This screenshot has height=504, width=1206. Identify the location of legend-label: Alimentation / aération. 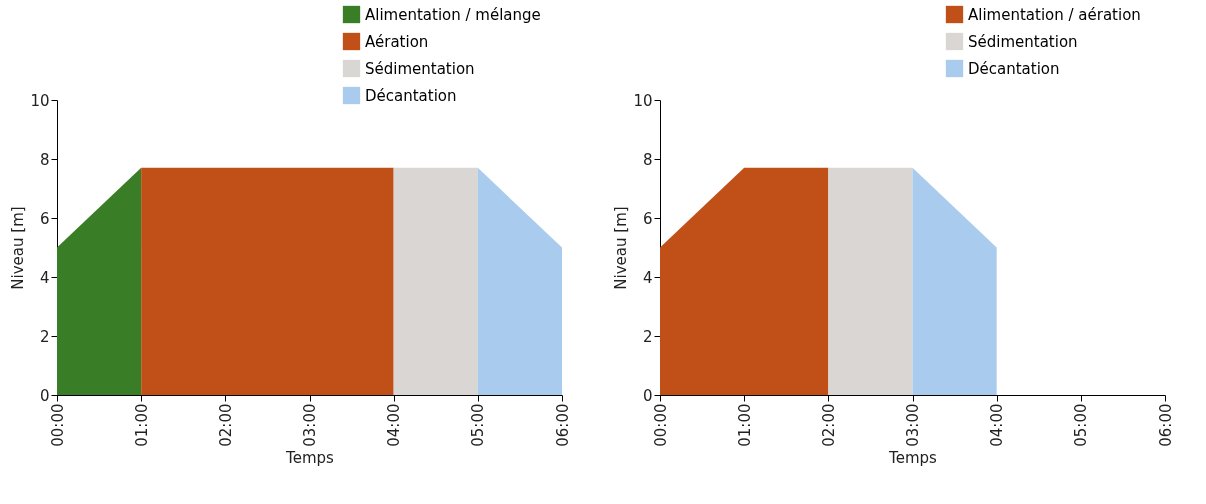
(1054, 14).